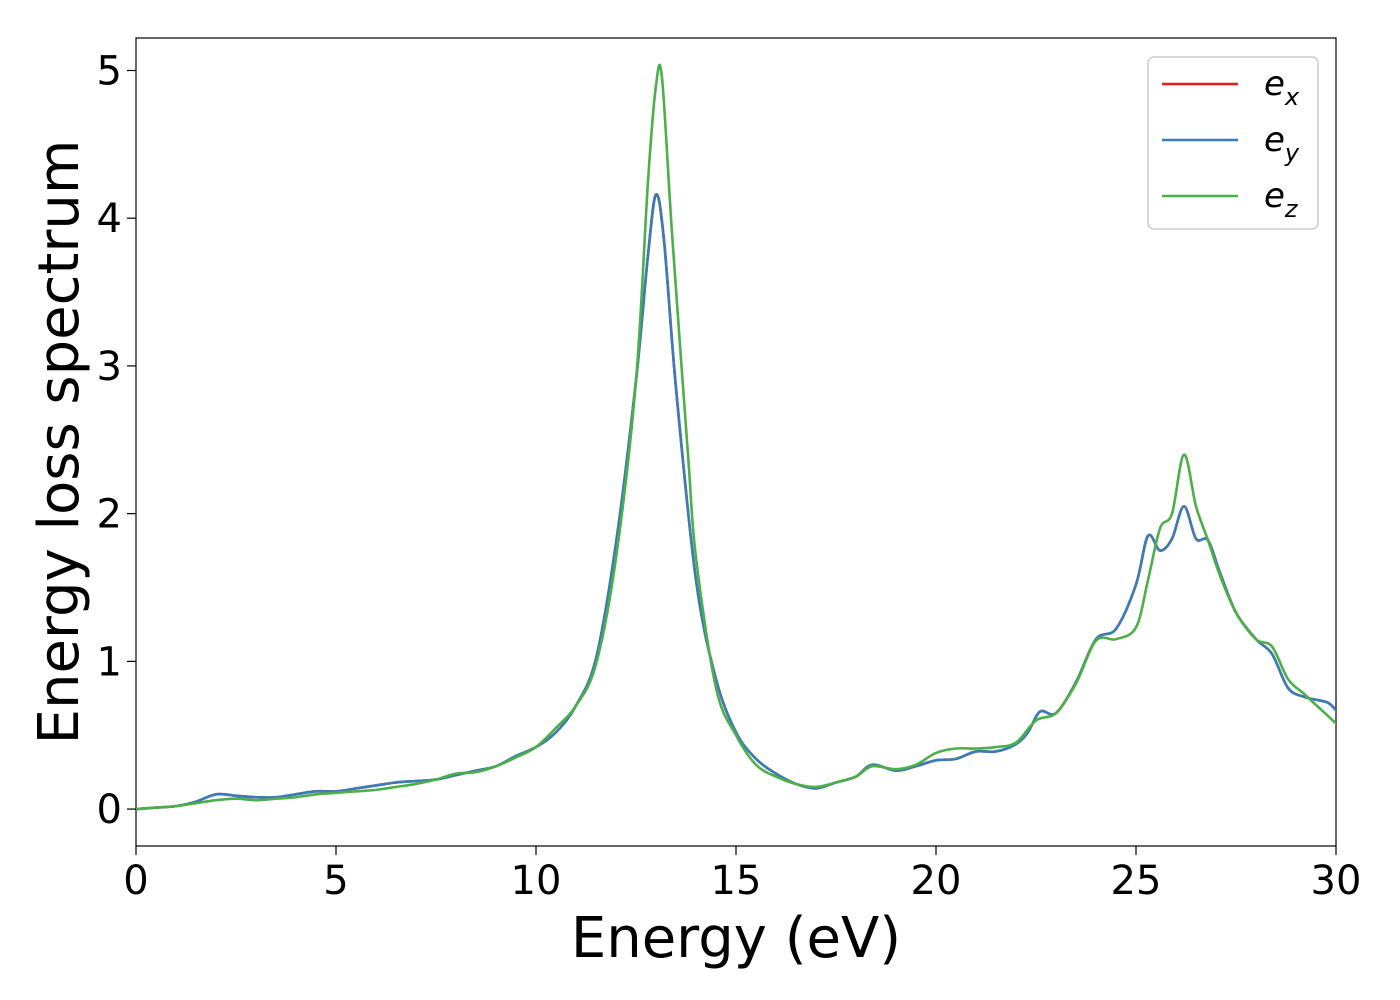 This screenshot has height=1000, width=1400. I want to click on legend-label-z: ez, so click(1281, 199).